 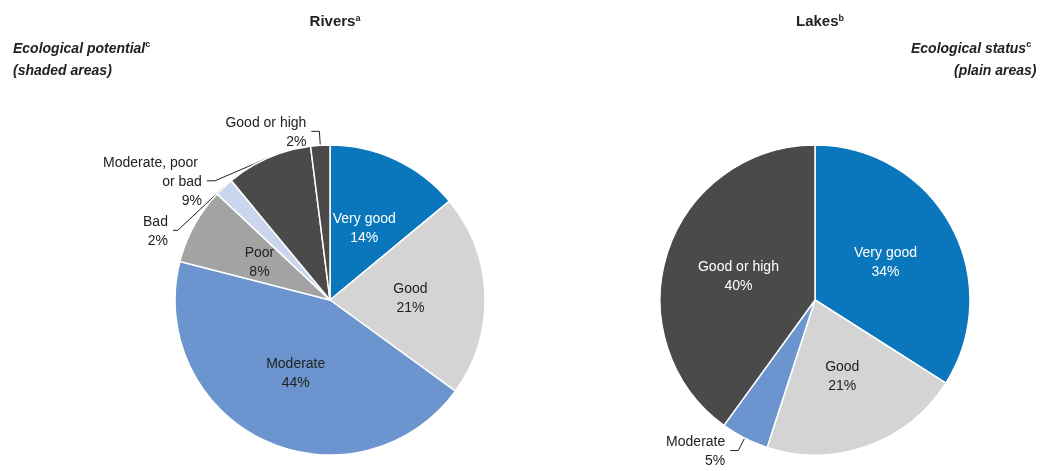 What do you see at coordinates (259, 270) in the screenshot?
I see `data-label: 8%` at bounding box center [259, 270].